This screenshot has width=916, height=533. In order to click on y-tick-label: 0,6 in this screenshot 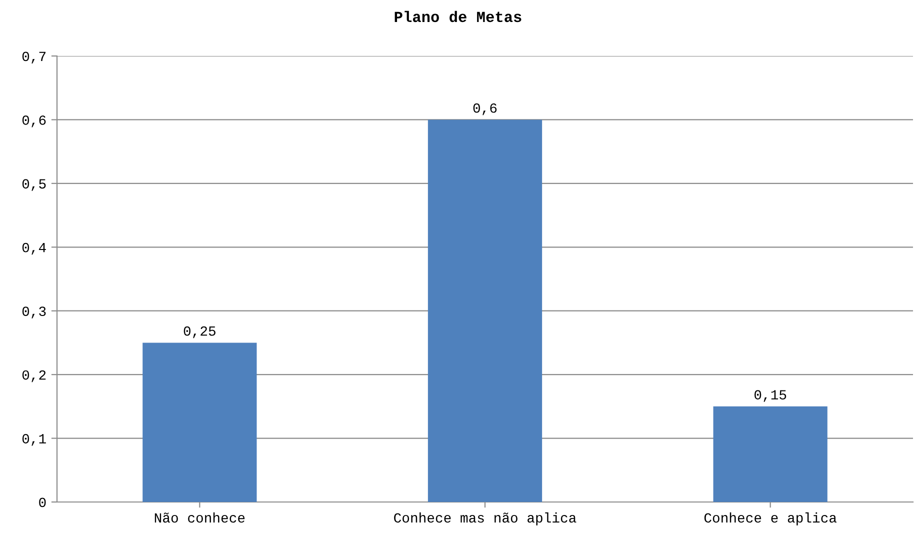, I will do `click(34, 121)`.